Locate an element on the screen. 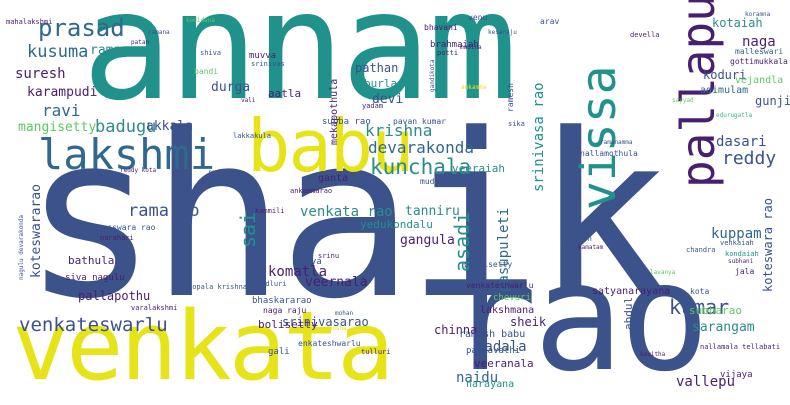 The height and width of the screenshot is (405, 790). word-lavanya: lavanya is located at coordinates (663, 272).